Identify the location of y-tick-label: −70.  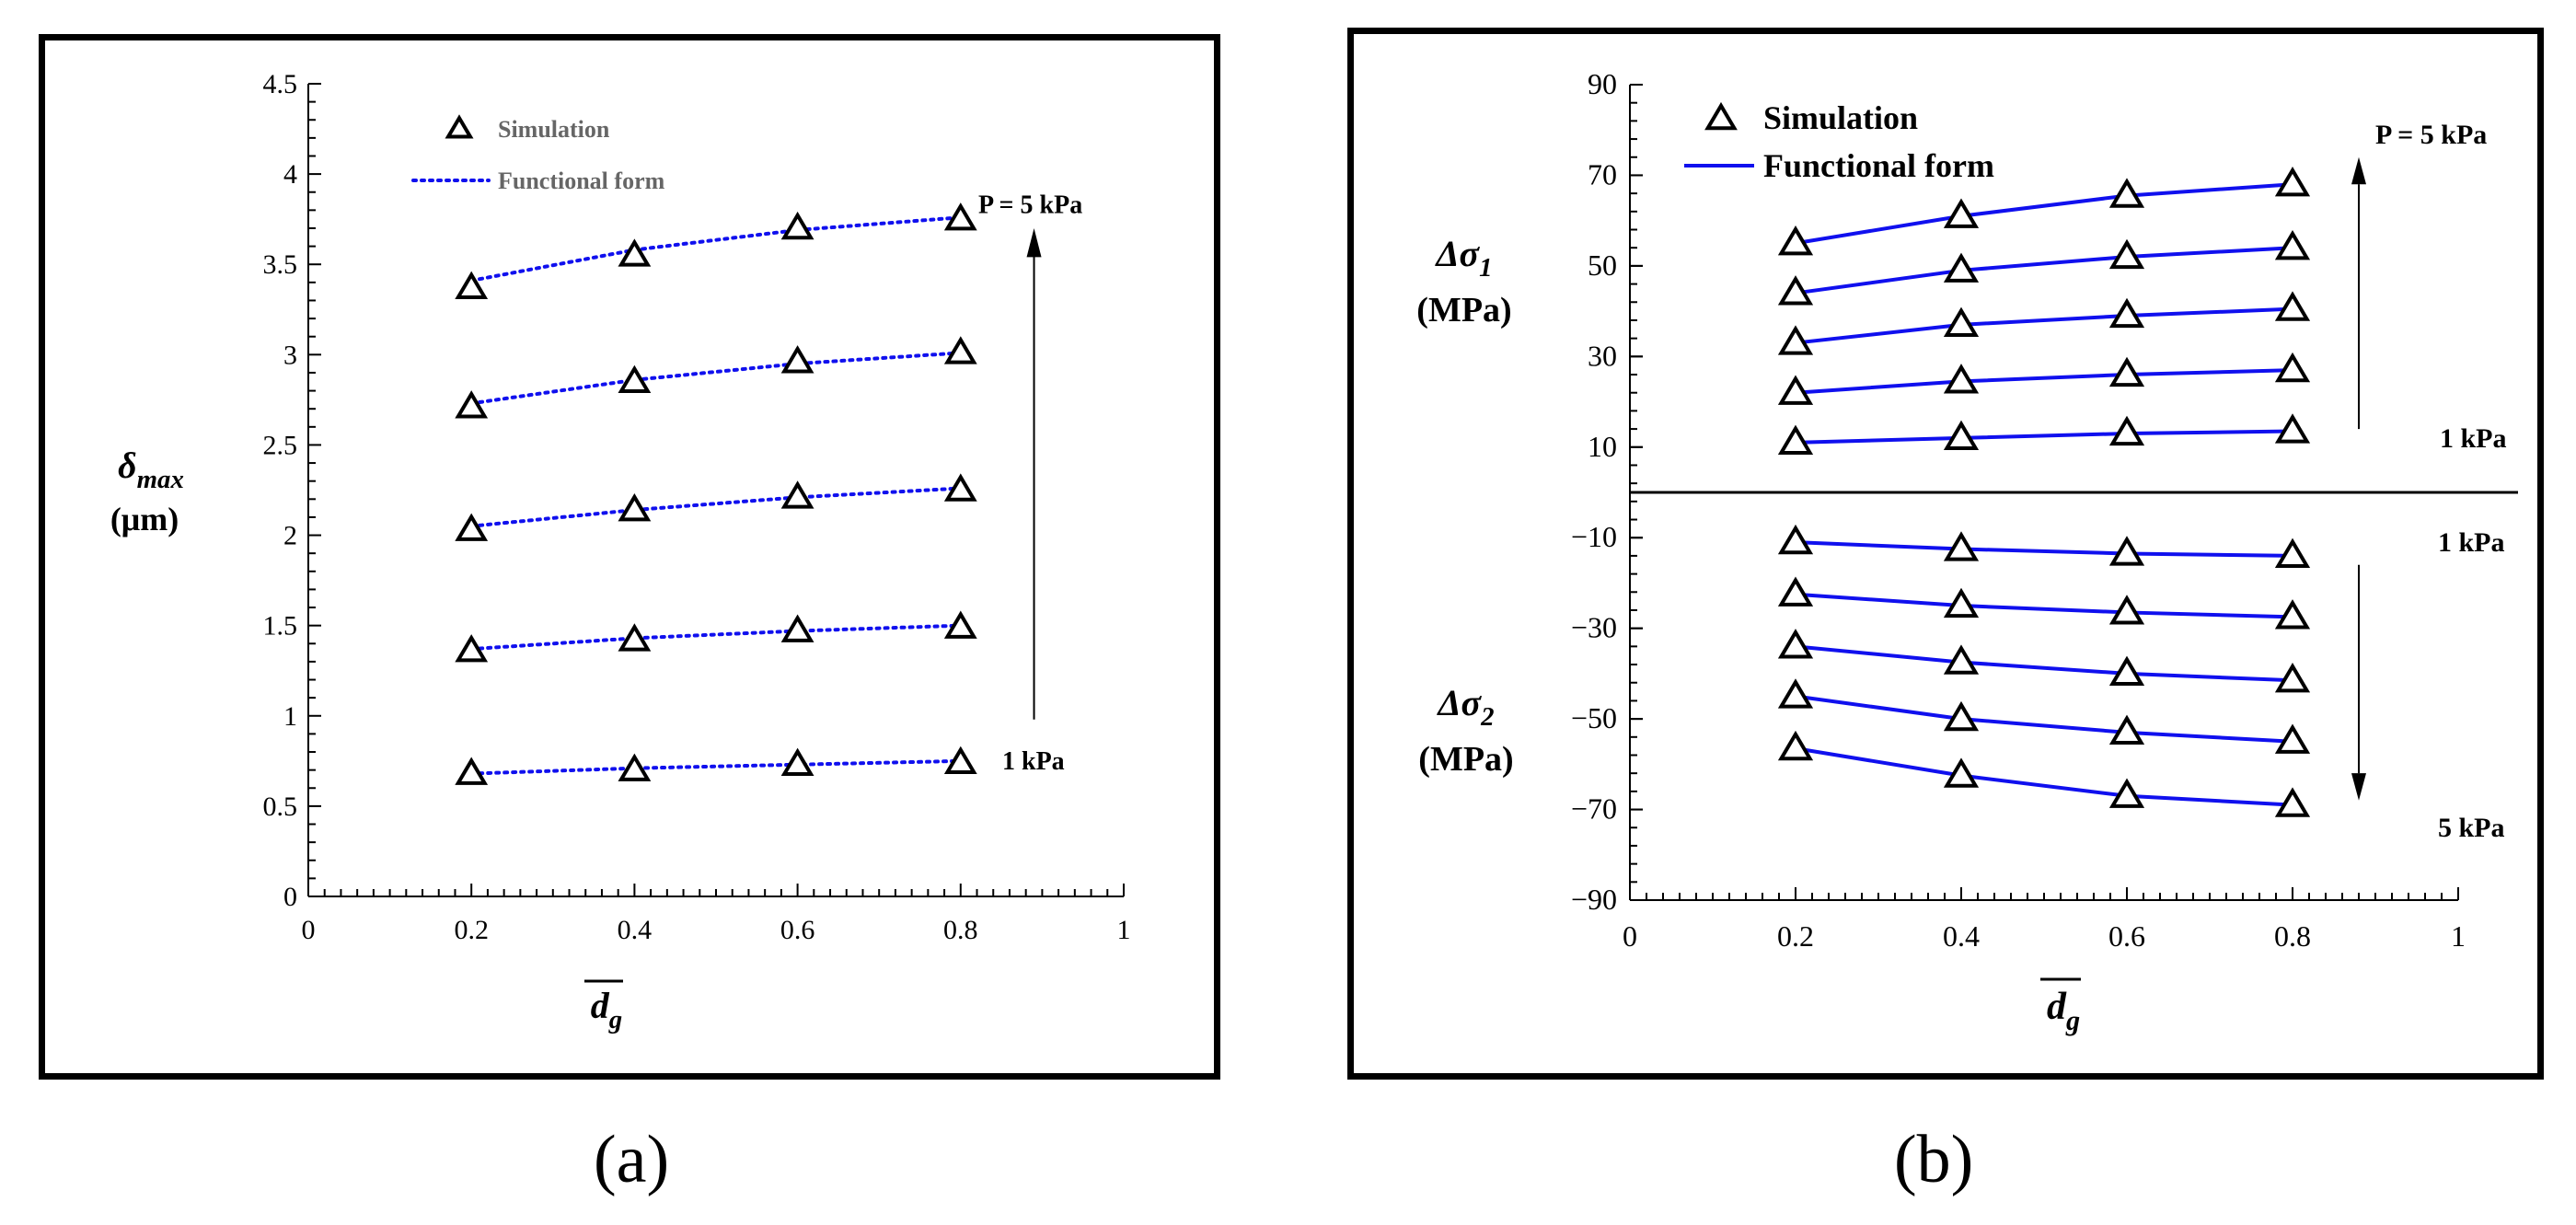
(1594, 809).